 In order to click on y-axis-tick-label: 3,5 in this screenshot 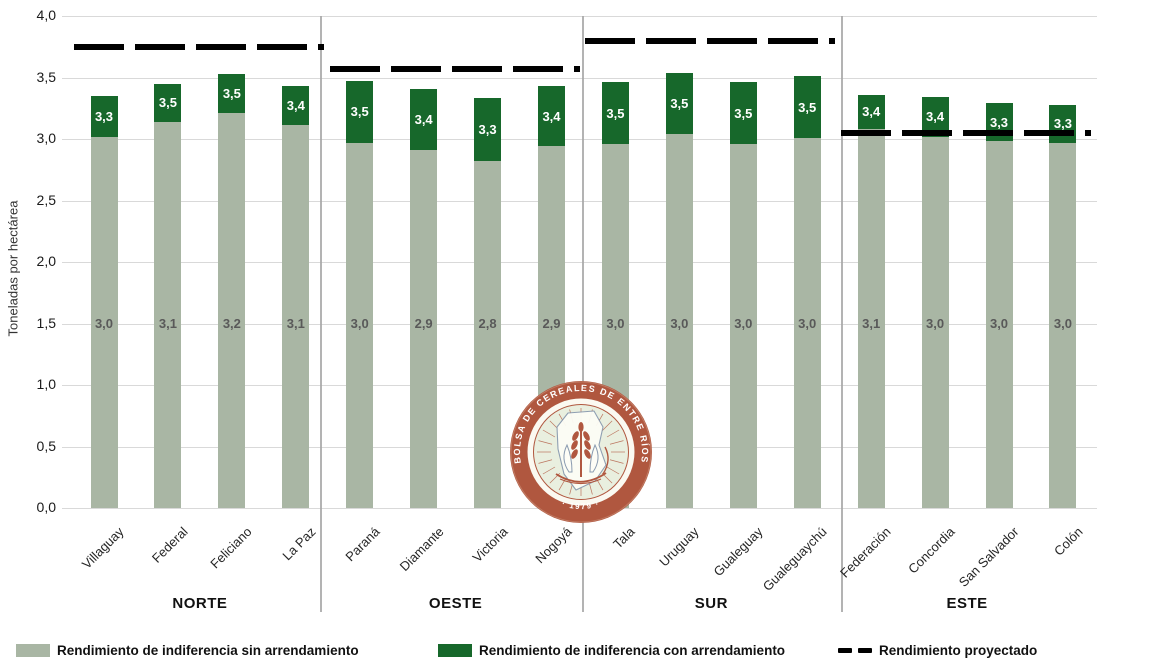, I will do `click(46, 76)`.